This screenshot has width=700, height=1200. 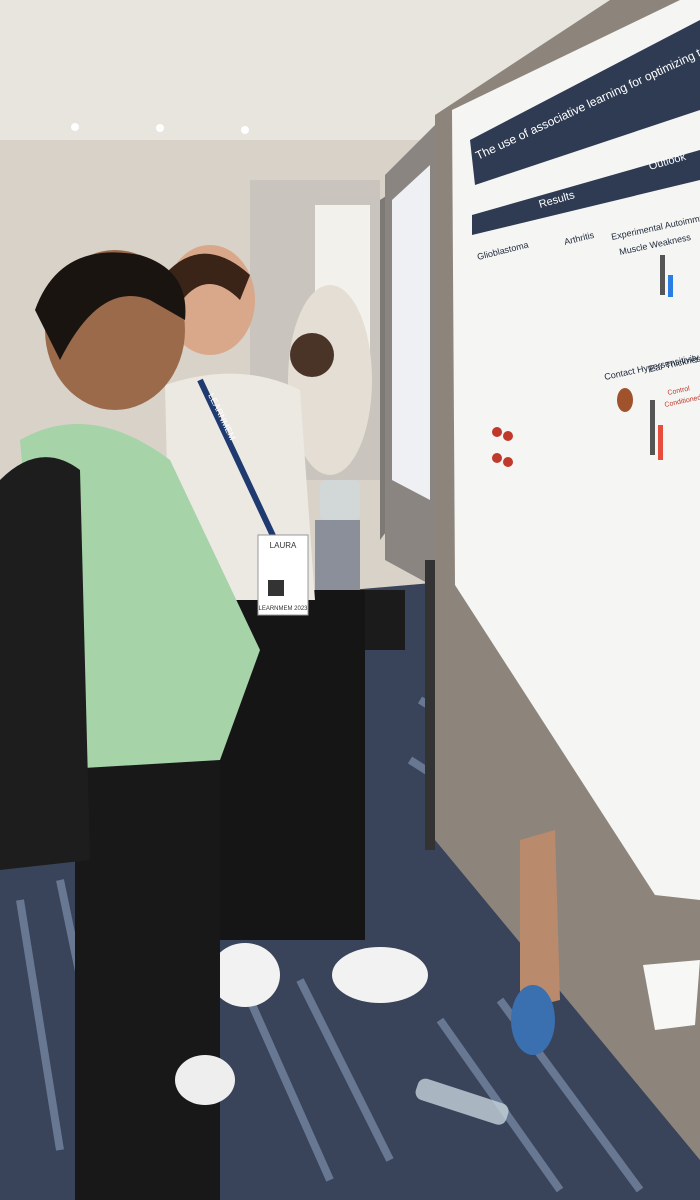 I want to click on woman-hair, so click(x=205, y=286).